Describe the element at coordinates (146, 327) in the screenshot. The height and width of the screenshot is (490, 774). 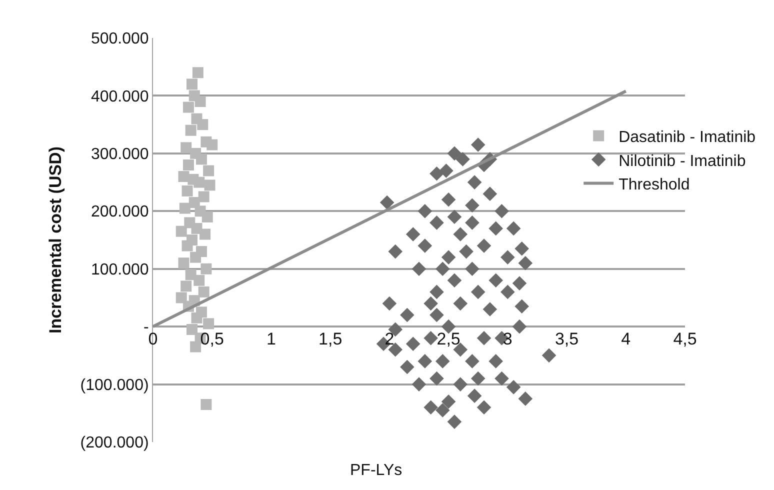
I see `y-tick-label: -` at that location.